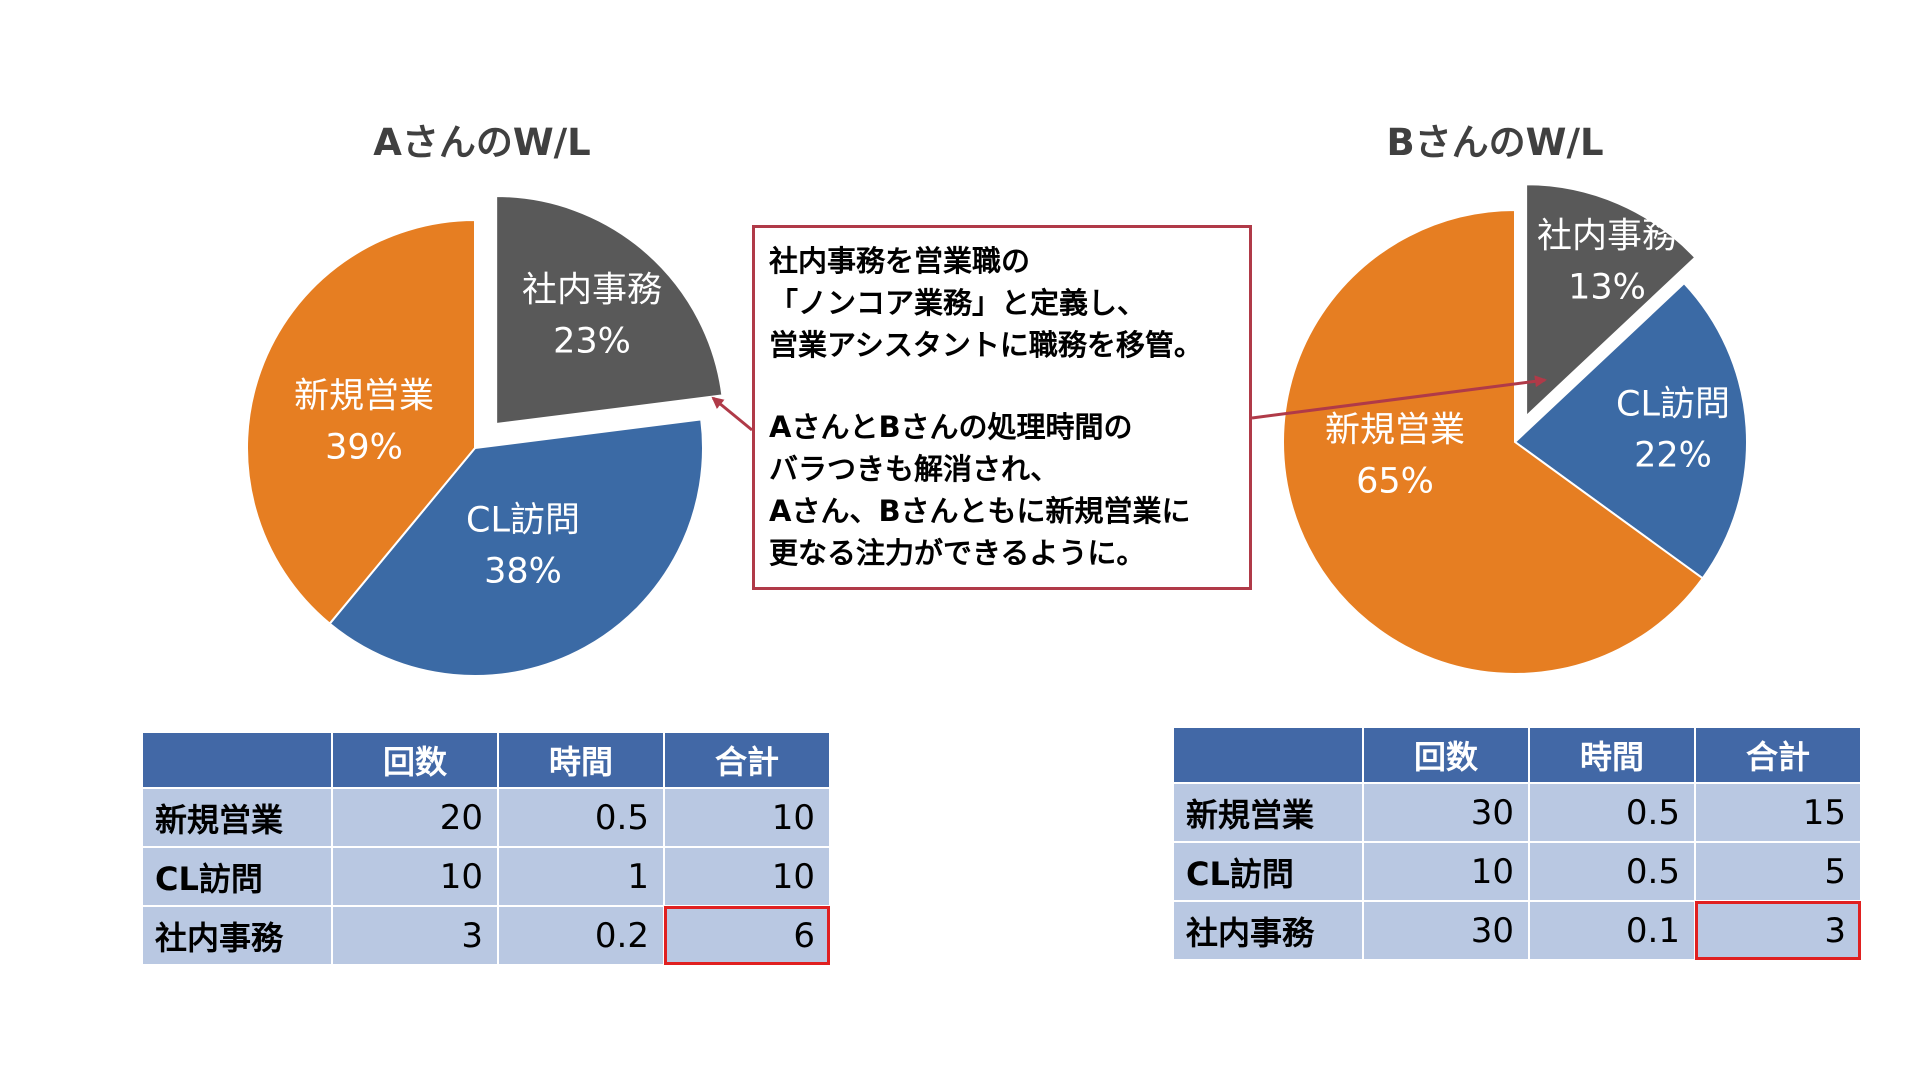 The width and height of the screenshot is (1920, 1080). Describe the element at coordinates (415, 817) in the screenshot. I see `cell-count: 20` at that location.